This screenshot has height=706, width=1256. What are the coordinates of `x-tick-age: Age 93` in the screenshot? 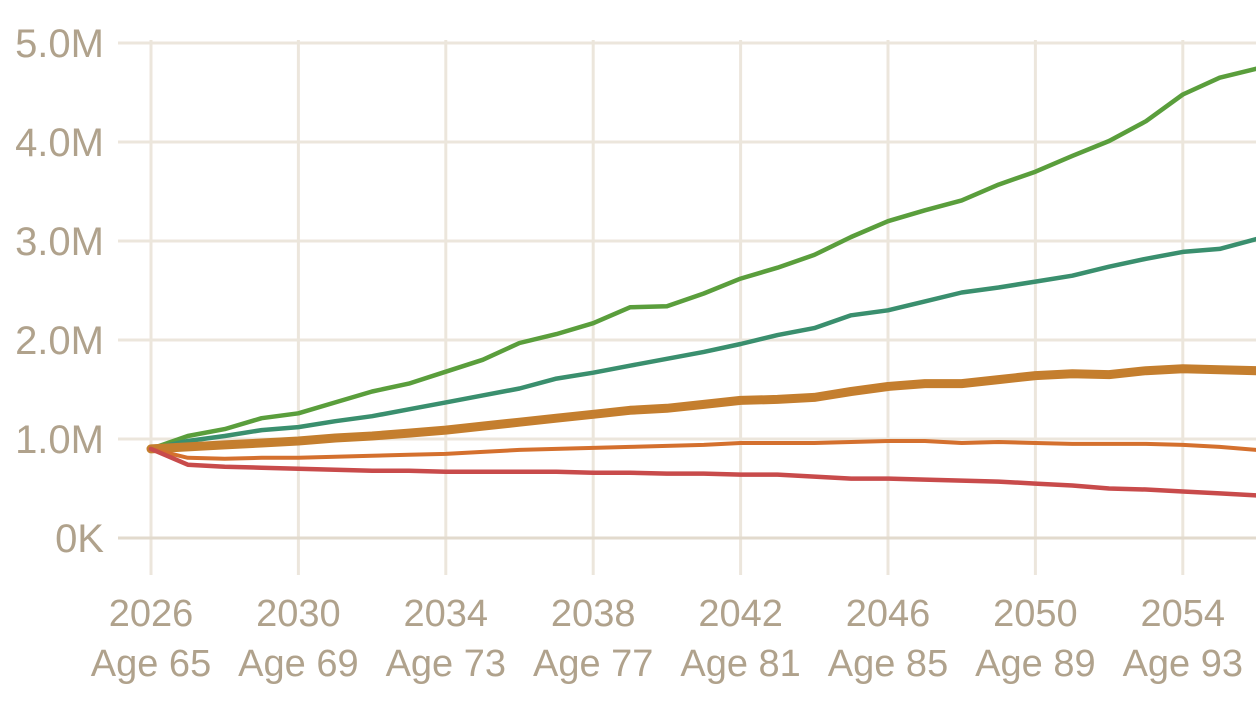 It's located at (1183, 664).